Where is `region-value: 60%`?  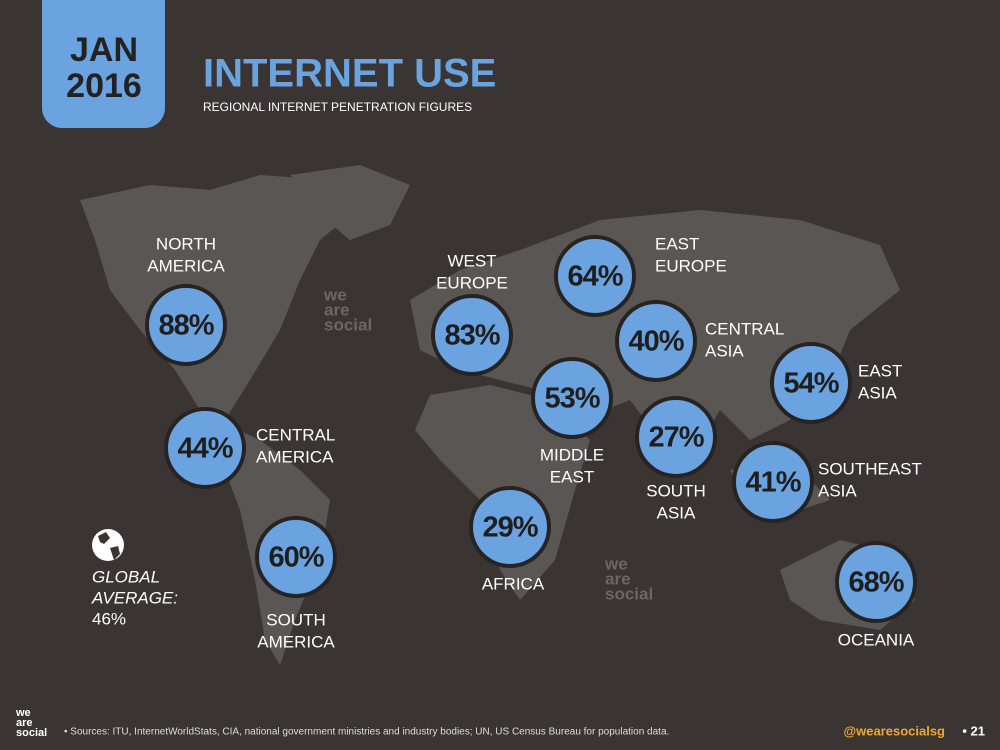
region-value: 60% is located at coordinates (296, 558).